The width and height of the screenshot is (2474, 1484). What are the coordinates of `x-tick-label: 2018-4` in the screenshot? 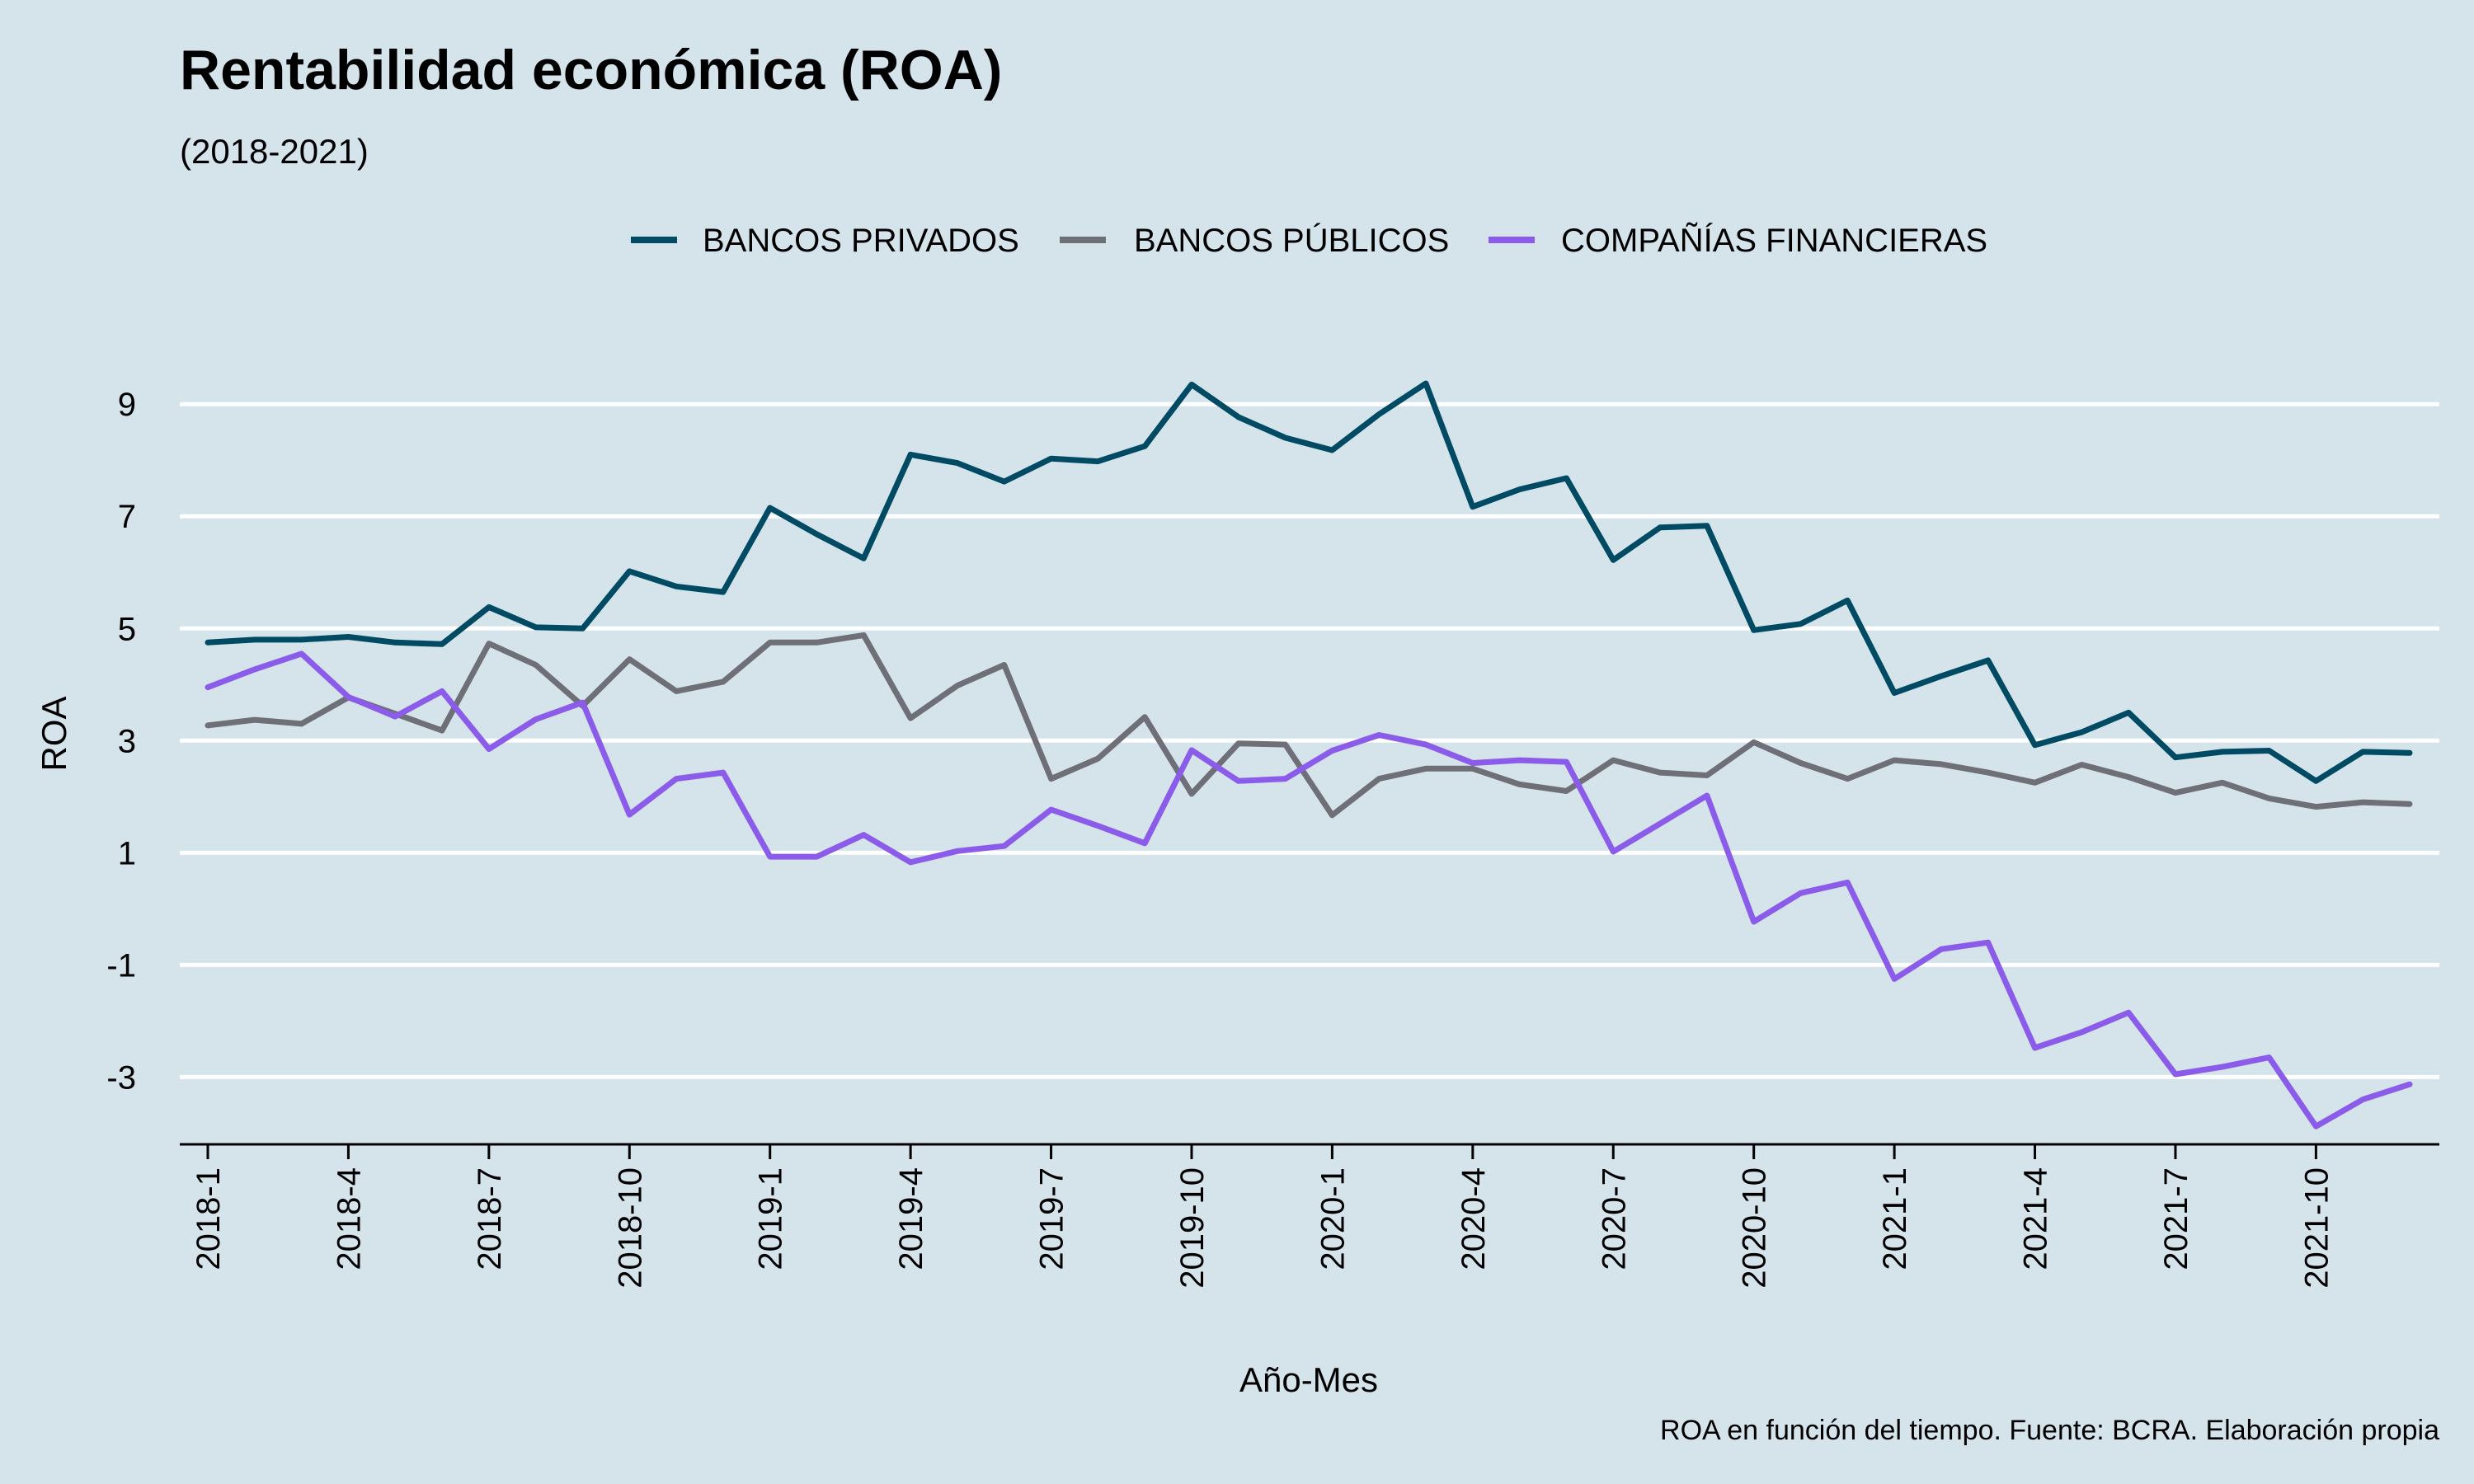 It's located at (349, 1218).